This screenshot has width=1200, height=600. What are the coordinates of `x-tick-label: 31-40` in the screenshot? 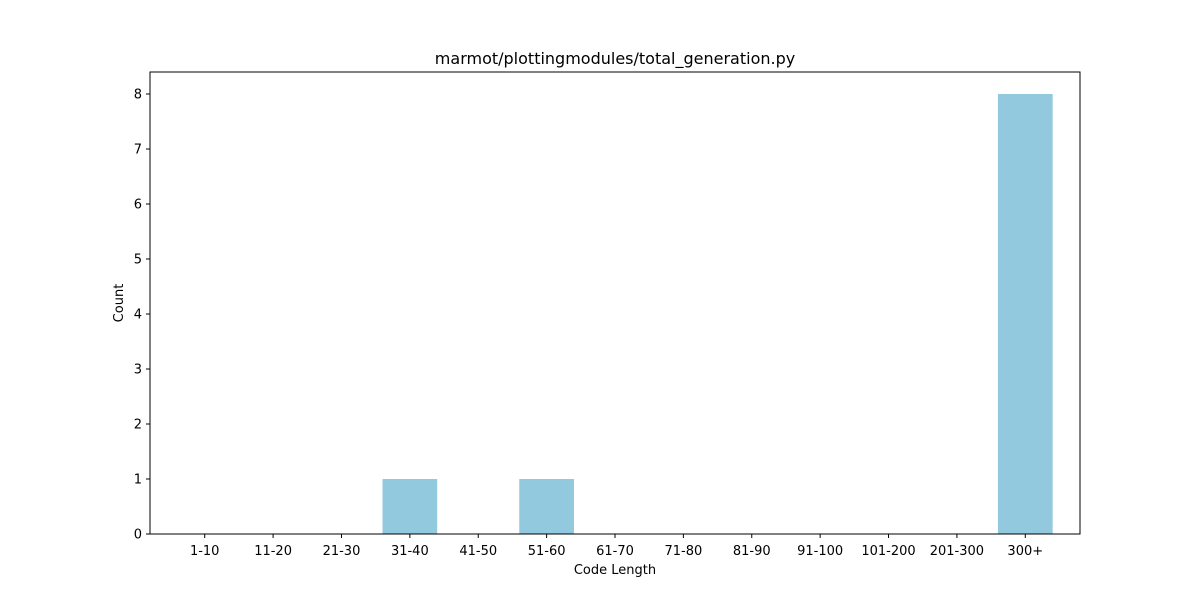 It's located at (410, 551).